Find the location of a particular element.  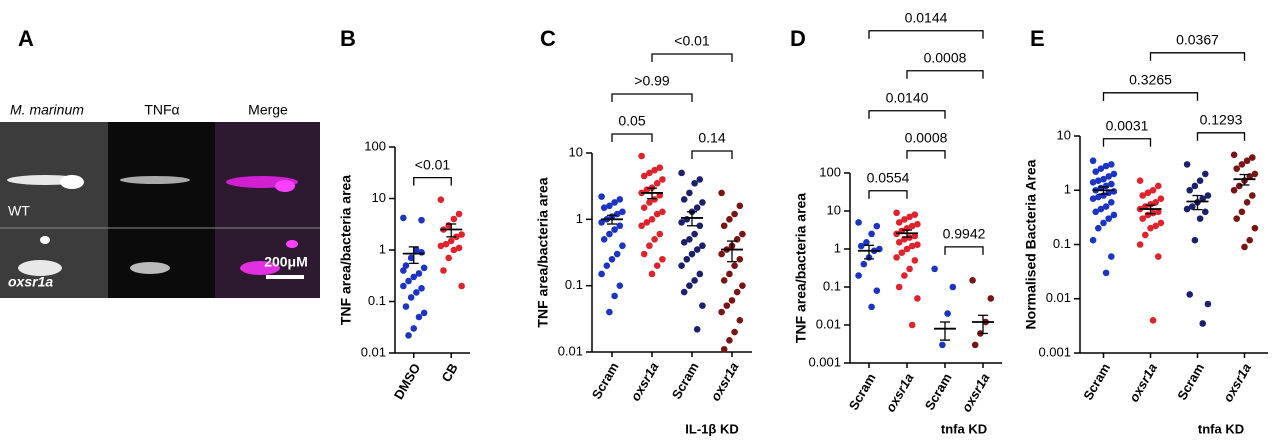

column-label: Merge is located at coordinates (268, 110).